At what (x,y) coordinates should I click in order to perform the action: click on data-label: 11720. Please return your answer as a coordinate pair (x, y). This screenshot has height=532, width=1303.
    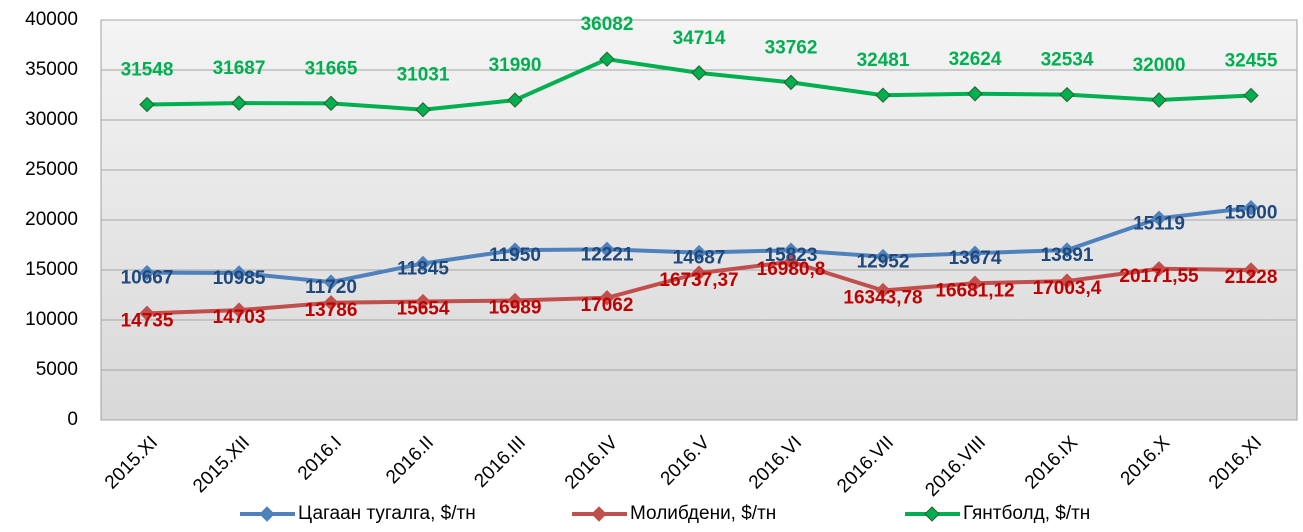
    Looking at the image, I should click on (331, 287).